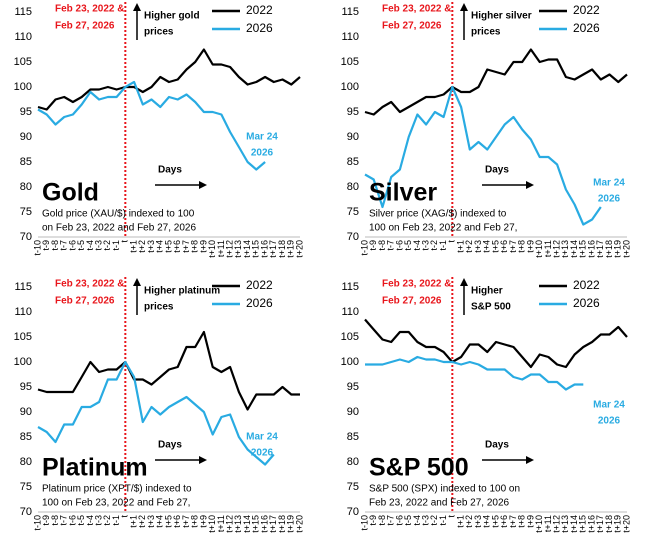 The width and height of the screenshot is (654, 549). Describe the element at coordinates (350, 337) in the screenshot. I see `y-tick-label: 105` at that location.